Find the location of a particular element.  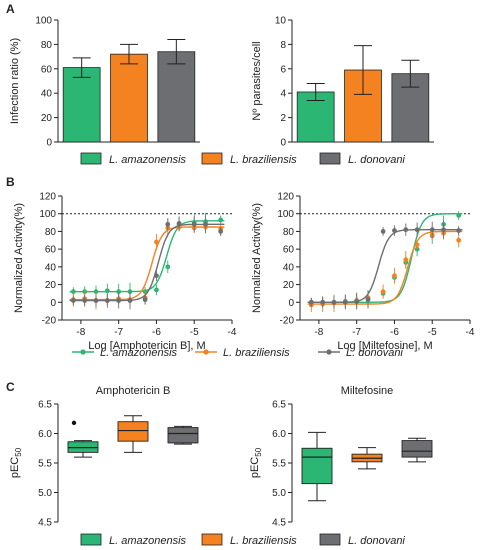

legend-marker-l-amazonensis is located at coordinates (83, 352).